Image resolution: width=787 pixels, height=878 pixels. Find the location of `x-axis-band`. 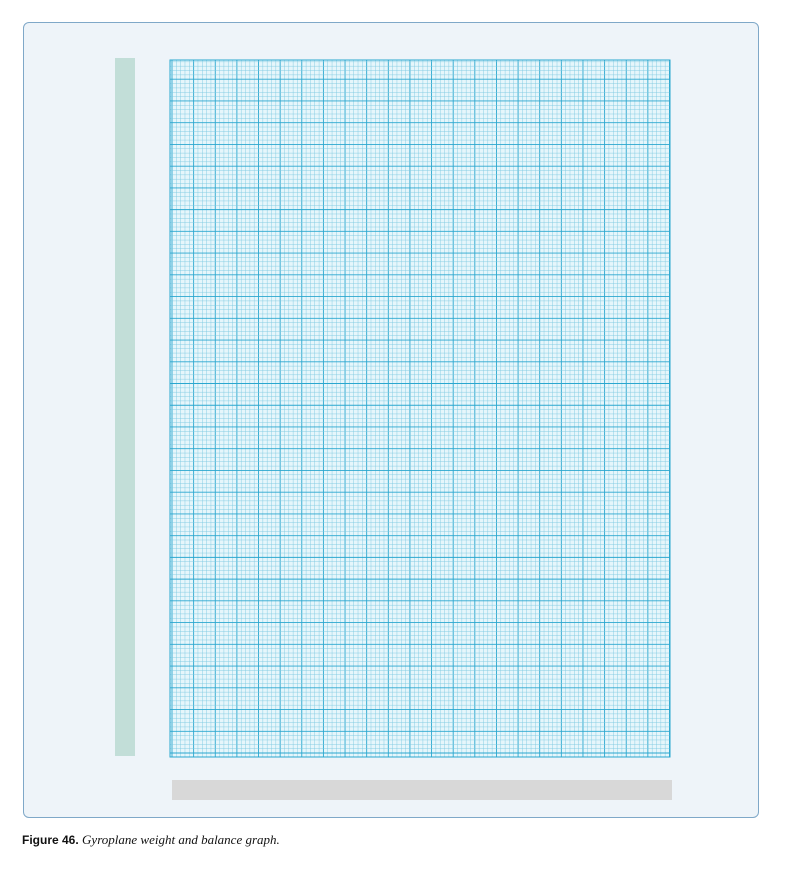

x-axis-band is located at coordinates (422, 790).